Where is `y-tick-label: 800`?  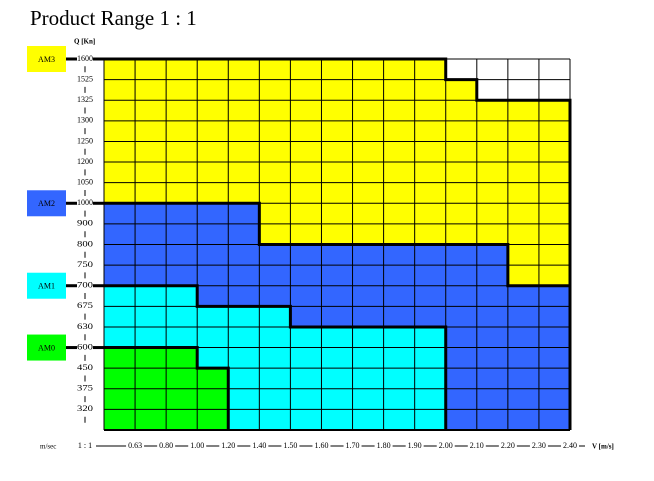 y-tick-label: 800 is located at coordinates (85, 243).